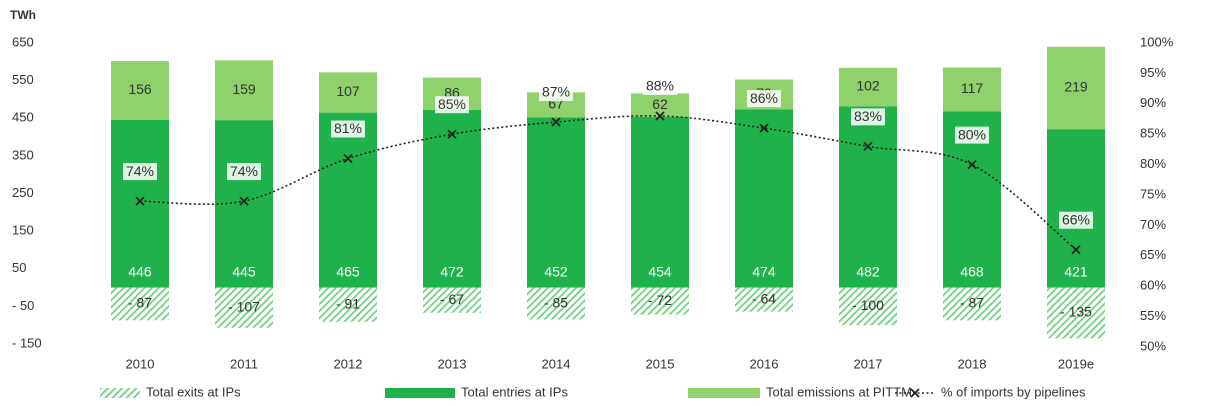  Describe the element at coordinates (19, 267) in the screenshot. I see `y-tick-label: 50` at that location.